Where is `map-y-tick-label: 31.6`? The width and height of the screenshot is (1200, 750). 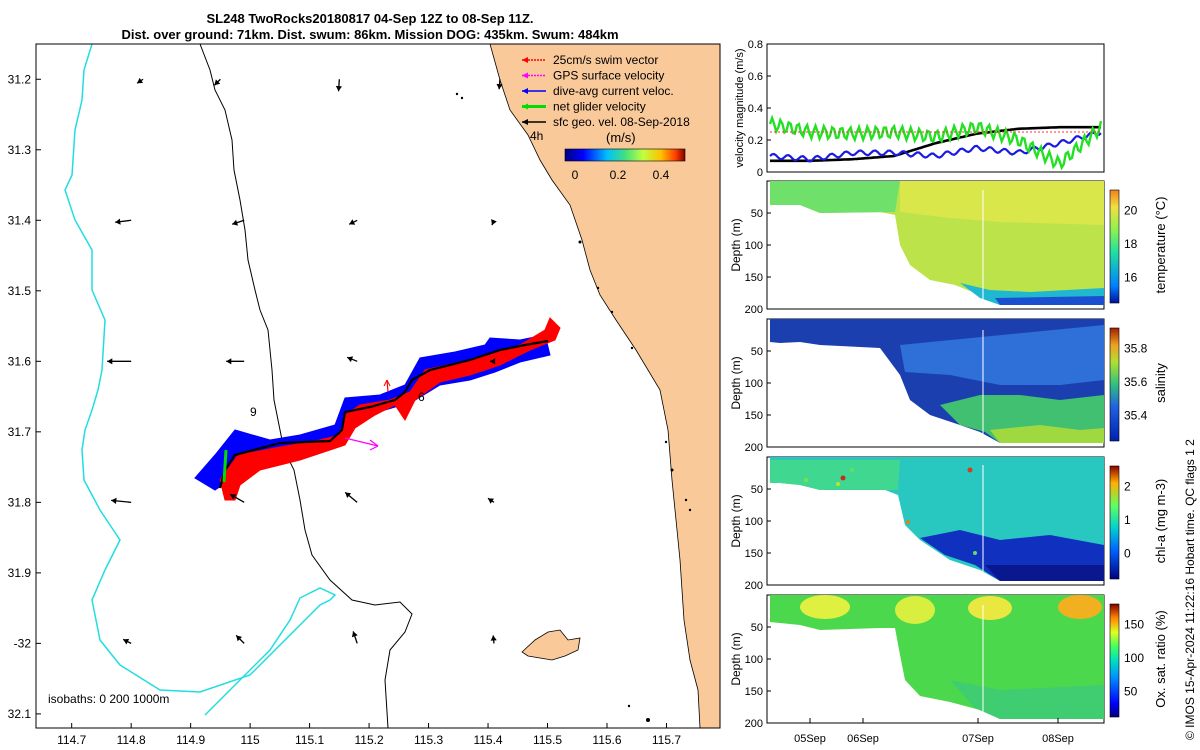
map-y-tick-label: 31.6 is located at coordinates (20, 361).